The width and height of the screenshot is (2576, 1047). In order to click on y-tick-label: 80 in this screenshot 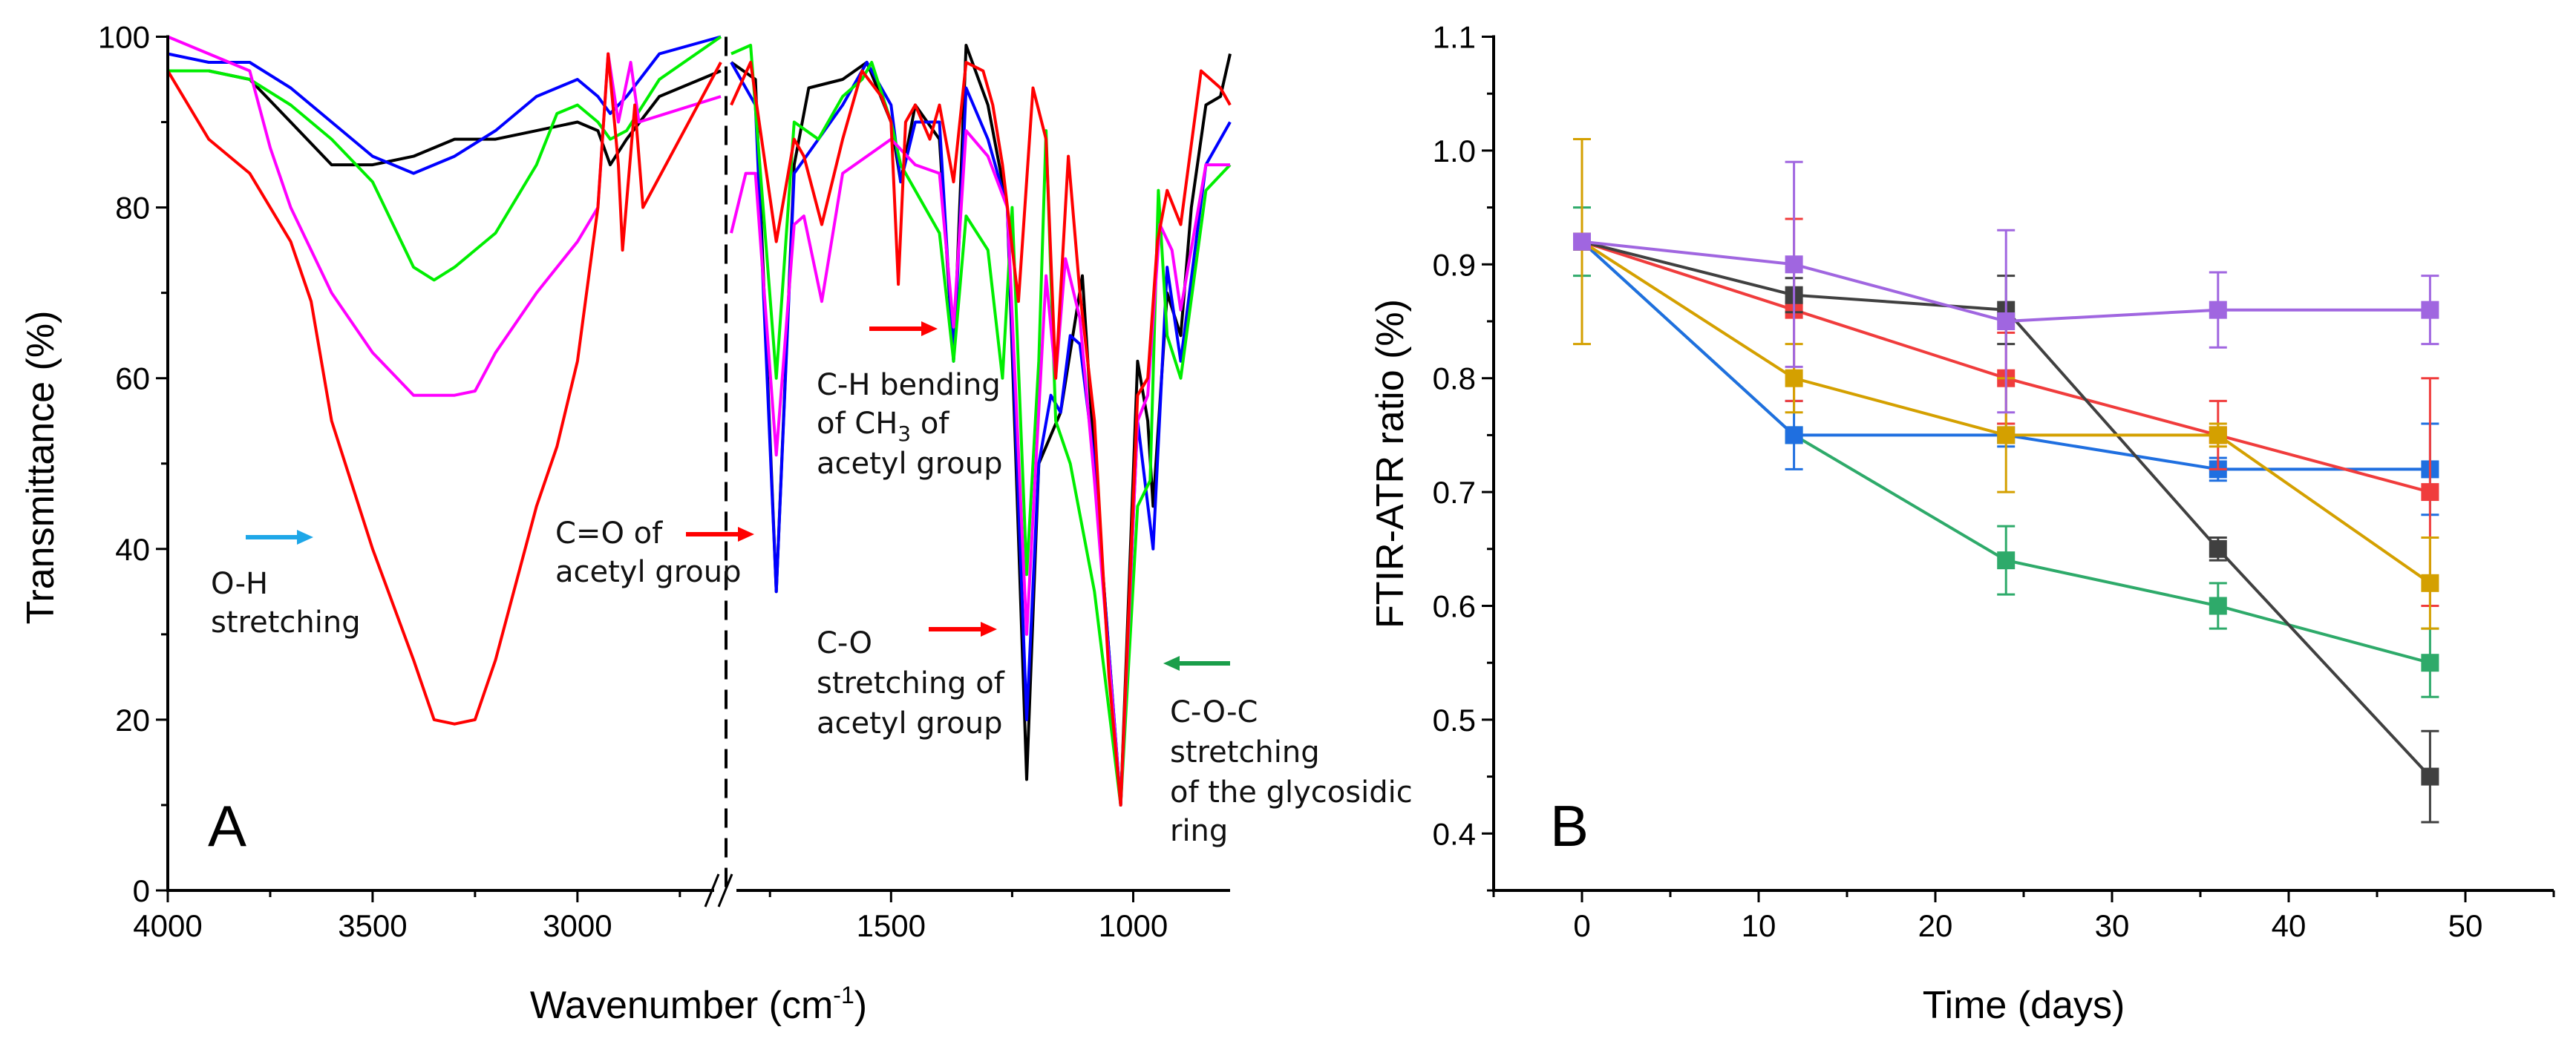, I will do `click(132, 208)`.